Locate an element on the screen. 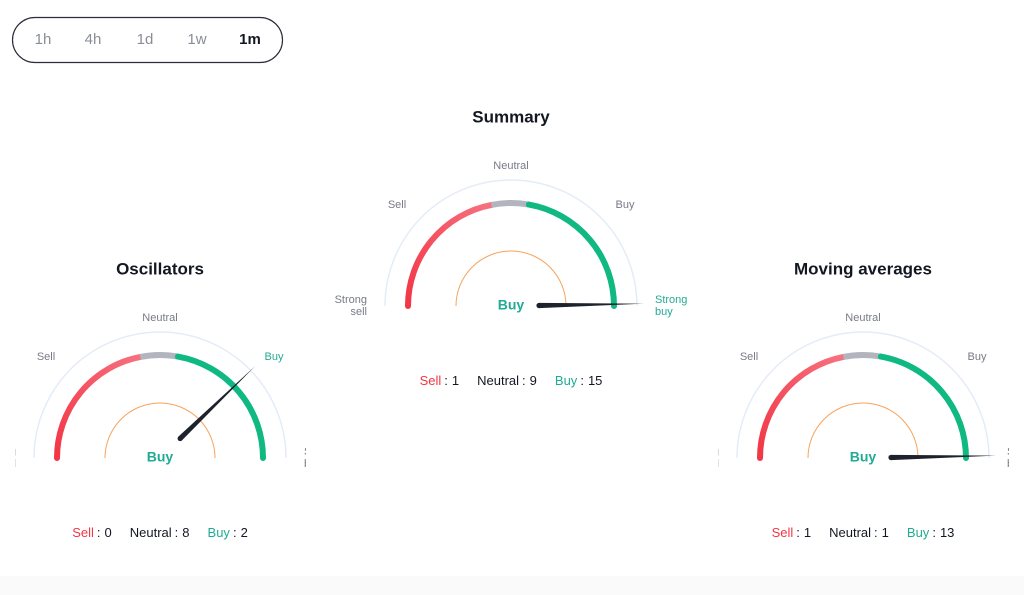 This screenshot has height=595, width=1024. counts: Sell:1 Neutral:1 Buy:13 is located at coordinates (863, 532).